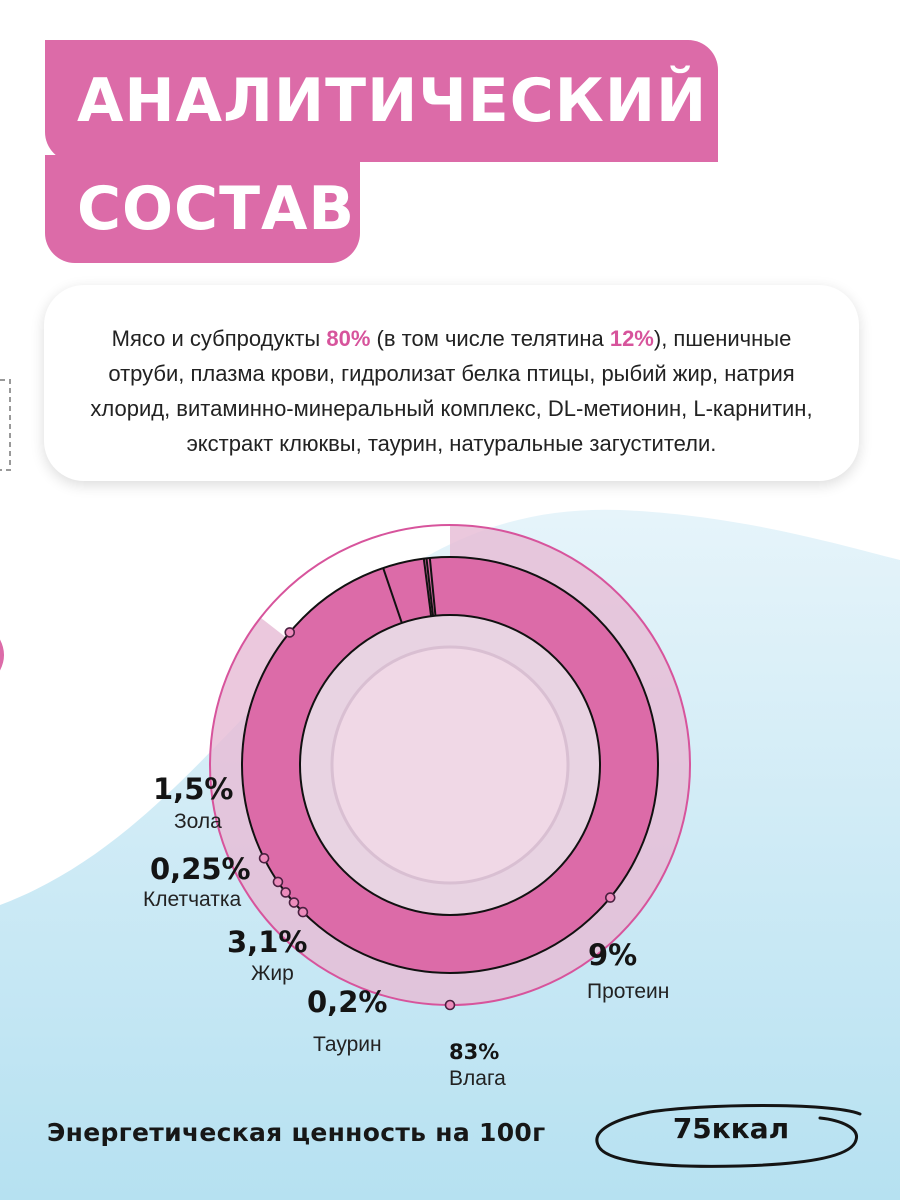 The width and height of the screenshot is (900, 1200). I want to click on series-label-zhir: Жир, so click(272, 973).